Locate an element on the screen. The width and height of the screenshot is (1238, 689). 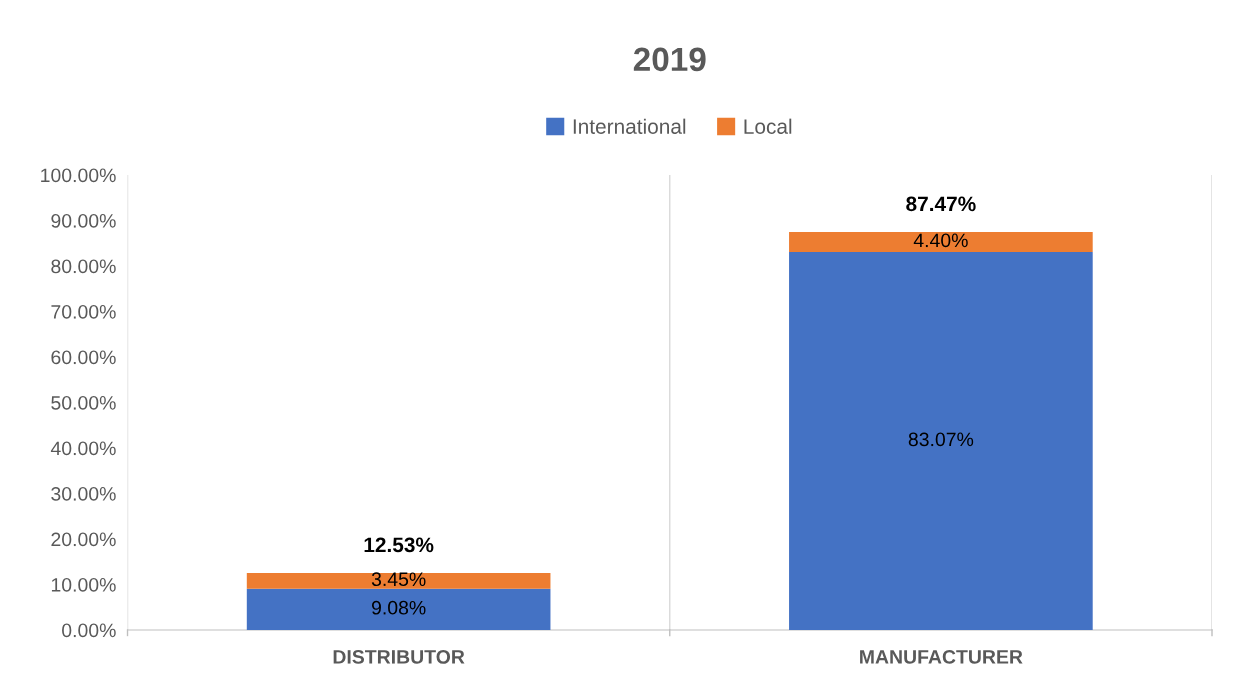
y-tick-label: 0.00% is located at coordinates (89, 630).